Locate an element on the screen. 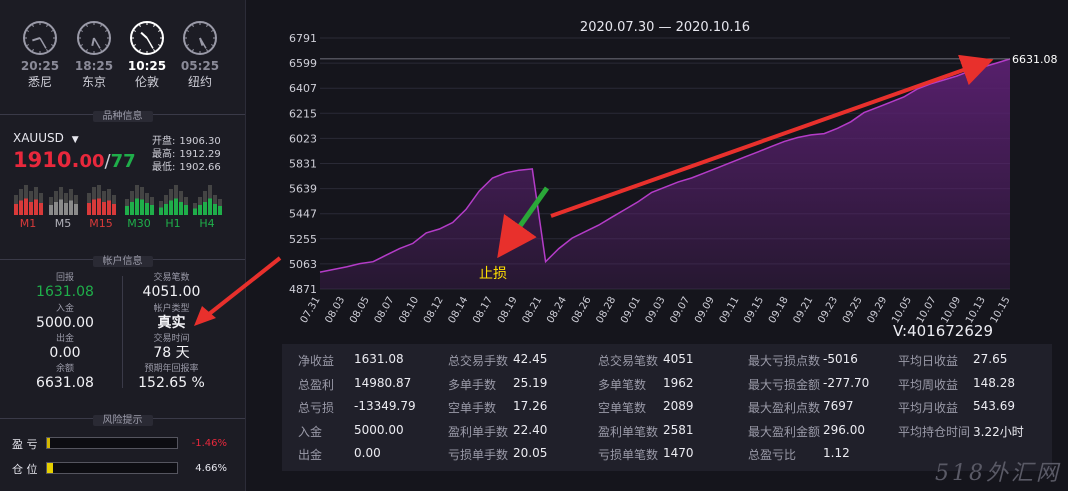 This screenshot has height=491, width=1068. stat-label: 总交易手数 is located at coordinates (478, 361).